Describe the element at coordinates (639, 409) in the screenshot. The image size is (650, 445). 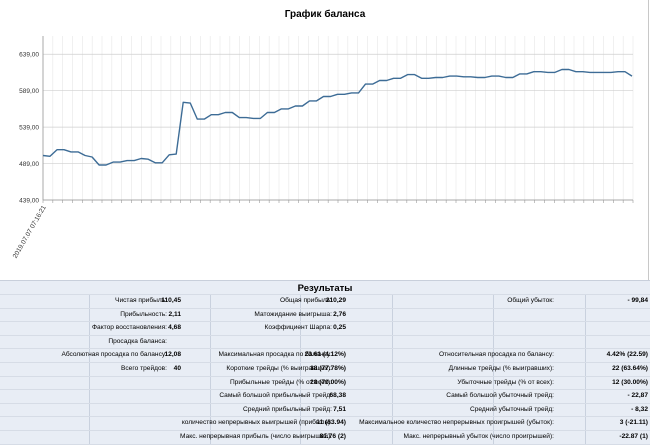
I see `result-value: - 8,32` at that location.